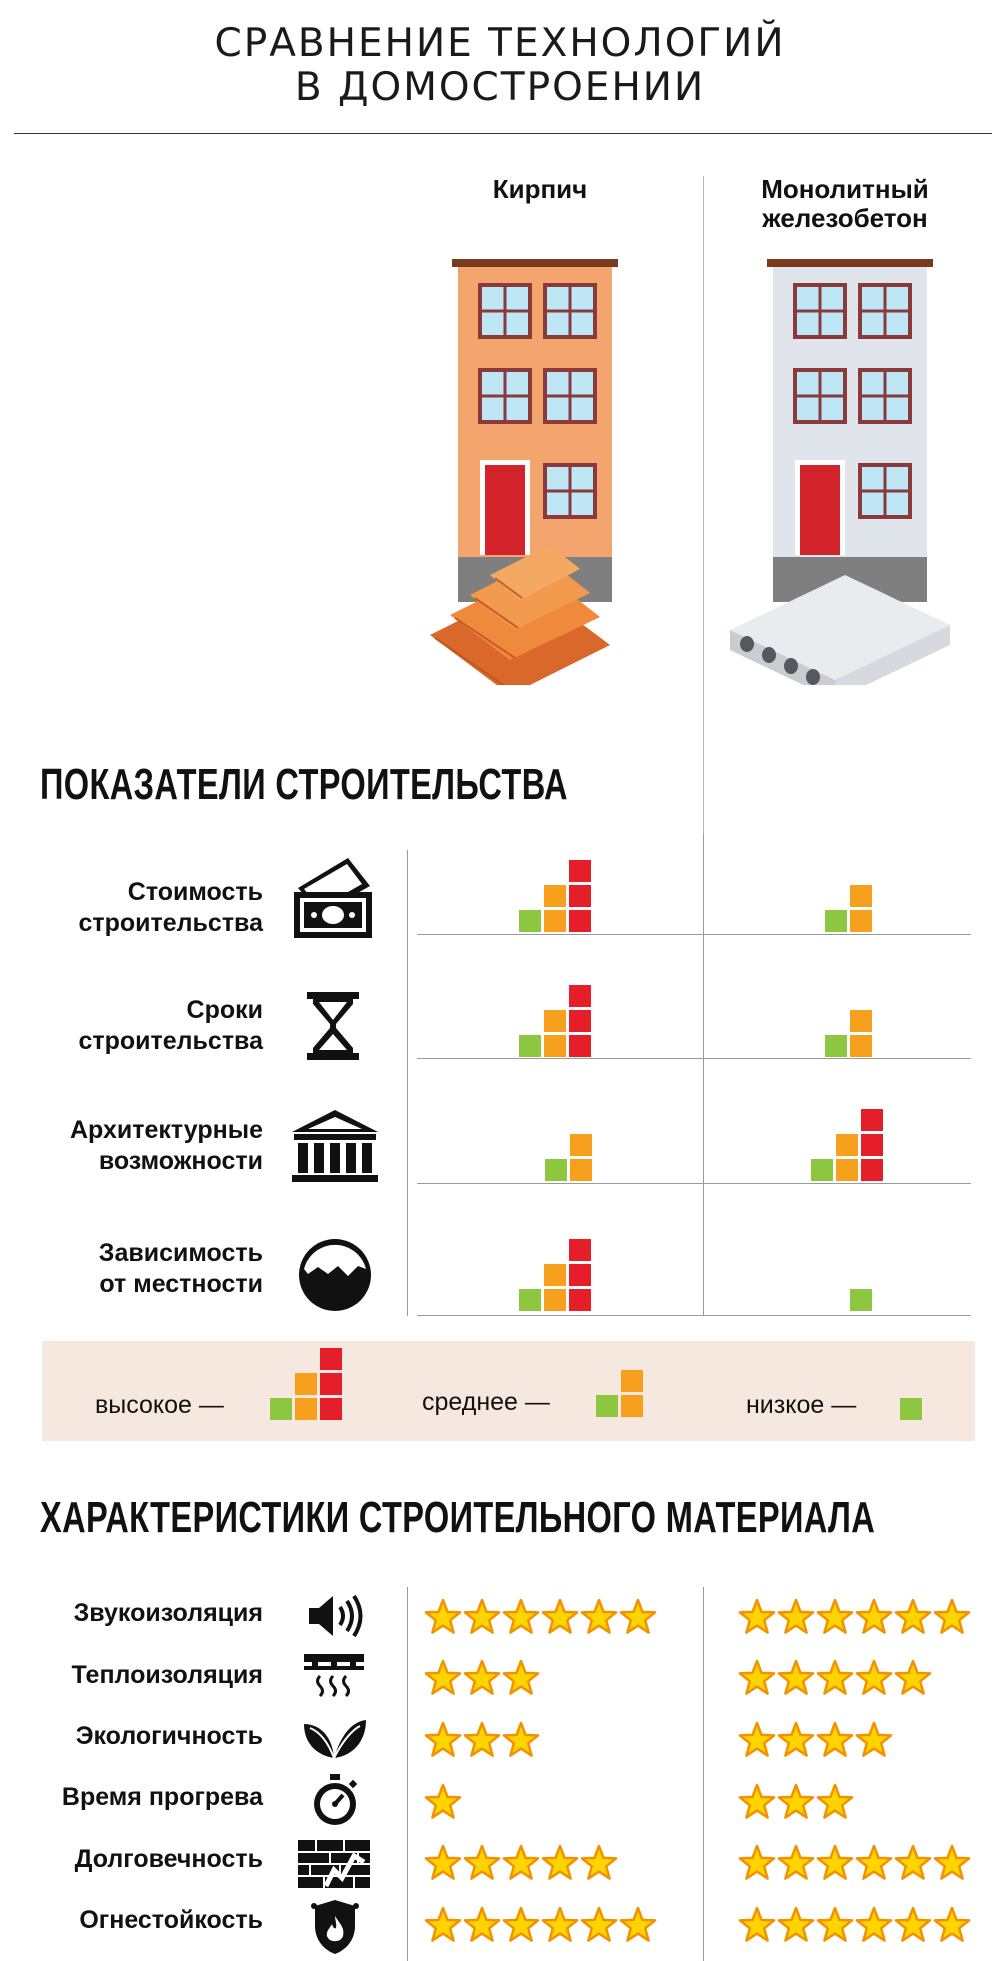 Image resolution: width=1000 pixels, height=1961 pixels. What do you see at coordinates (540, 189) in the screenshot?
I see `column-header-brick: Кирпич` at bounding box center [540, 189].